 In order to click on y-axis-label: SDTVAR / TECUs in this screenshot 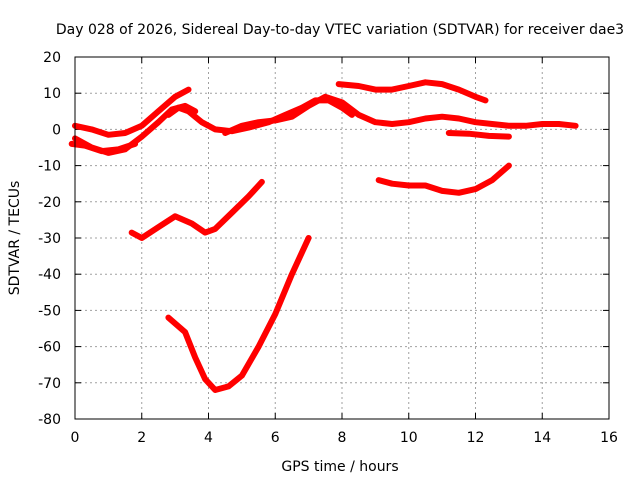, I will do `click(15, 238)`.